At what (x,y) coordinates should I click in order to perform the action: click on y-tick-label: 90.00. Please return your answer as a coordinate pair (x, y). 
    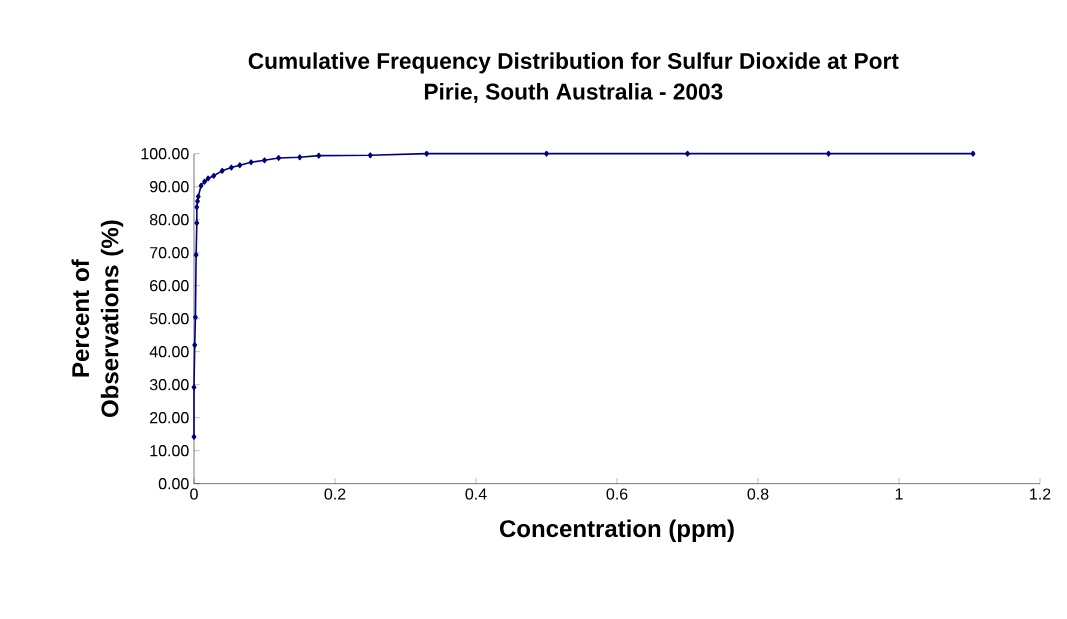
    Looking at the image, I should click on (169, 187).